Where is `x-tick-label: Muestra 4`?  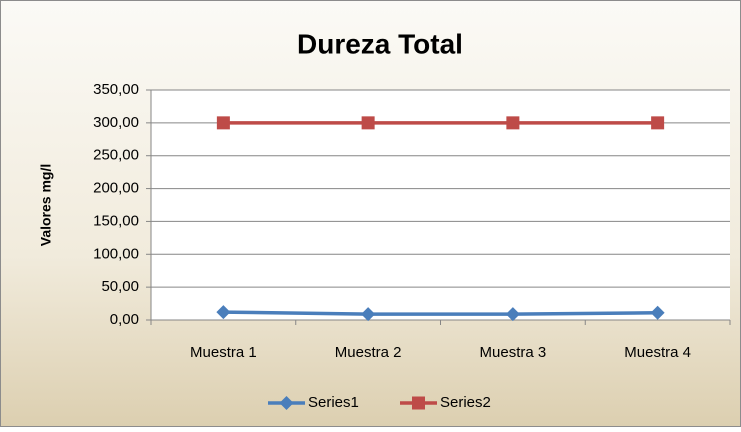
x-tick-label: Muestra 4 is located at coordinates (657, 352).